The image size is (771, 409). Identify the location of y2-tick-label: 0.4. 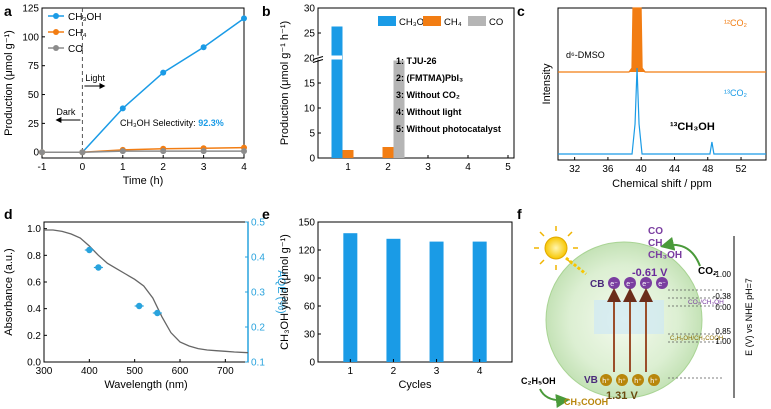
(258, 258).